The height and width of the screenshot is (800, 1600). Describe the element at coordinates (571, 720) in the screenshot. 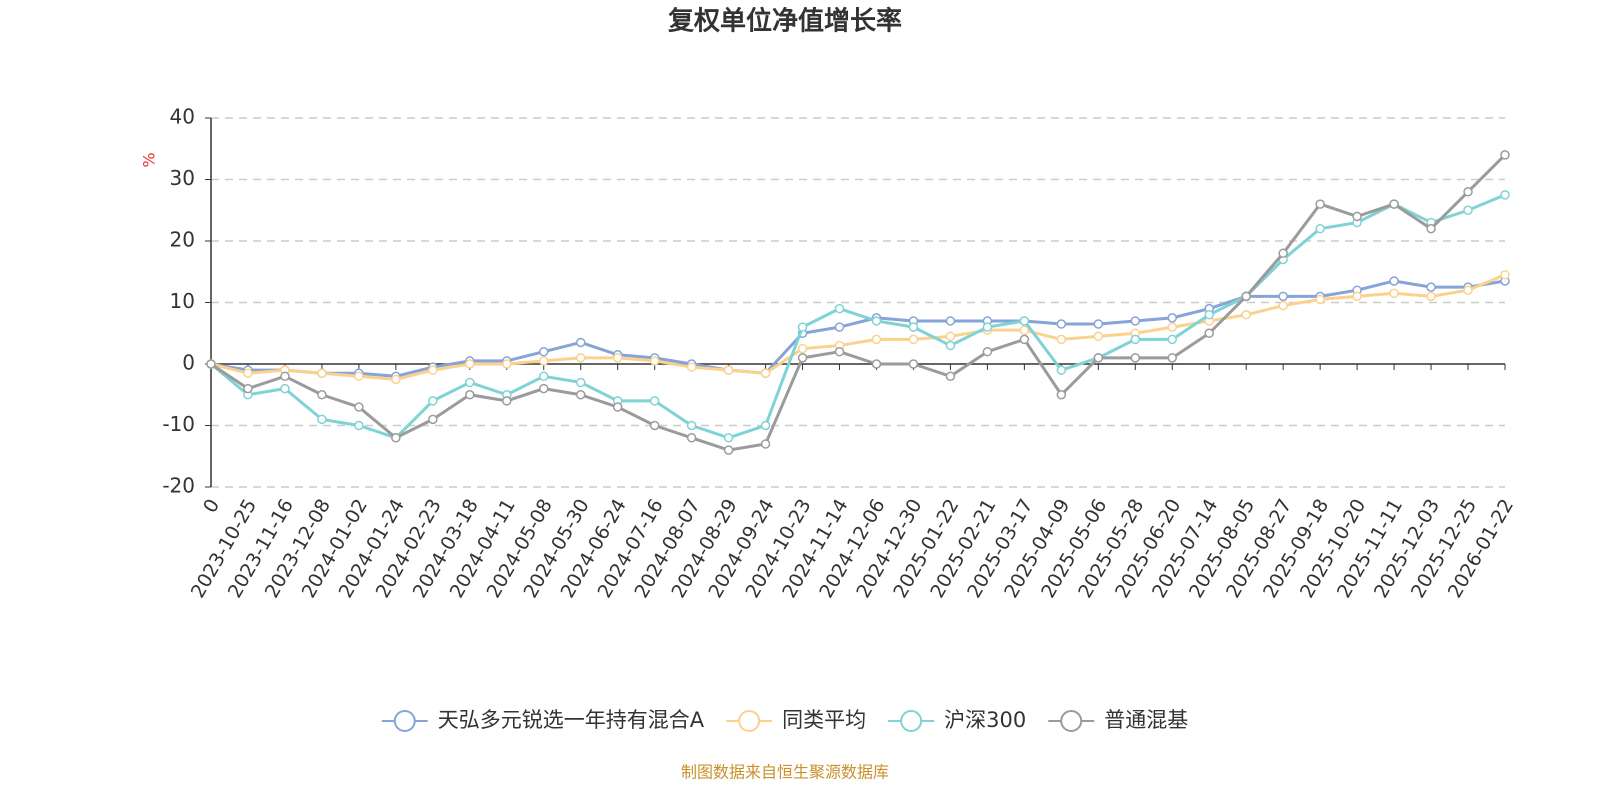

I see `legend-label: 天弘多元锐选一年持有混合A` at that location.